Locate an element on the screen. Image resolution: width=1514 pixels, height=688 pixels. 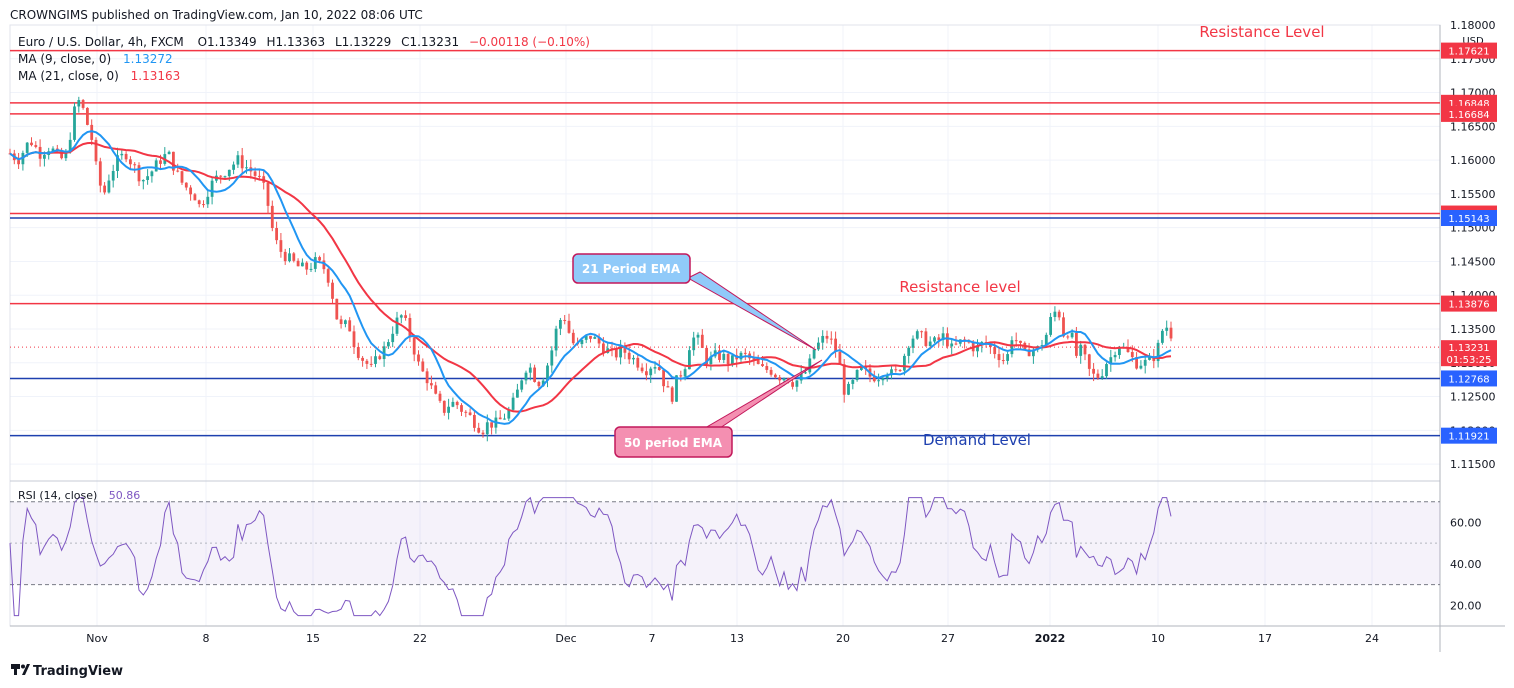
ma9-value: 1.13272 is located at coordinates (148, 59).